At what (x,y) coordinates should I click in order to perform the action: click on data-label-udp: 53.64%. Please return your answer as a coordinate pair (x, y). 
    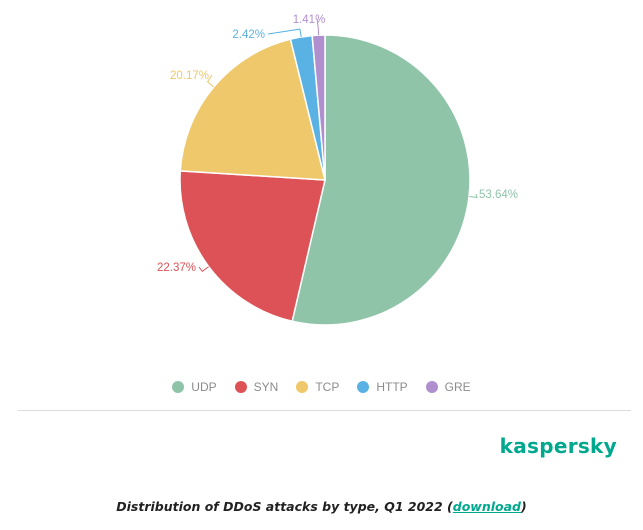
    Looking at the image, I should click on (498, 195).